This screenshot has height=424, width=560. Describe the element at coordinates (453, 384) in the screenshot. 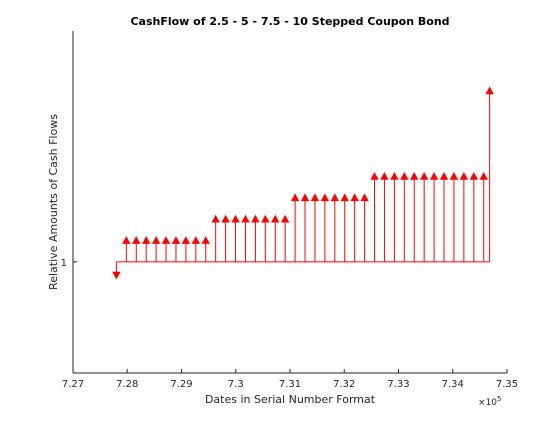

I see `x-tick-label: 7.34` at that location.